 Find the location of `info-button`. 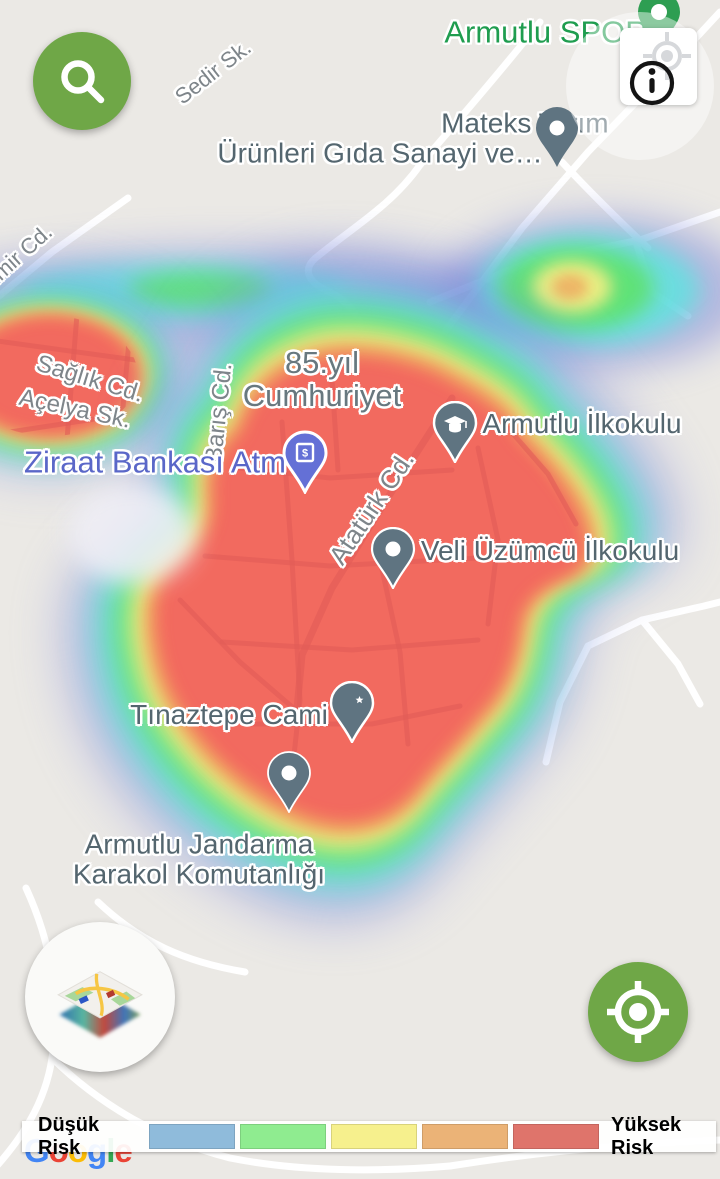

info-button is located at coordinates (658, 67).